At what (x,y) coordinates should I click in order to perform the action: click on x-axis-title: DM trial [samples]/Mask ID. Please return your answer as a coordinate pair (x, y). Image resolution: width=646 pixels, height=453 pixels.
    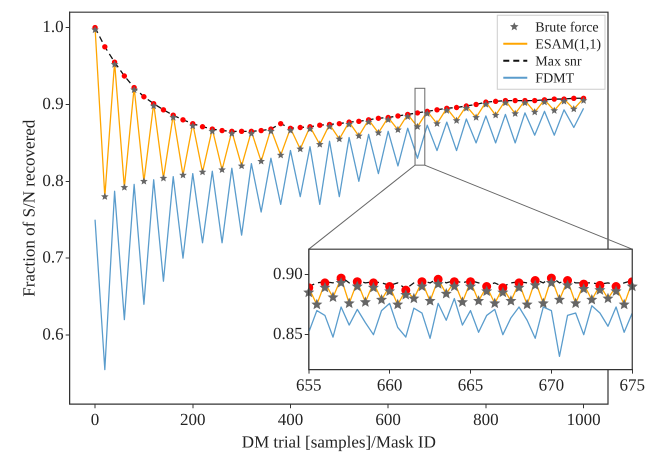
    Looking at the image, I should click on (339, 442).